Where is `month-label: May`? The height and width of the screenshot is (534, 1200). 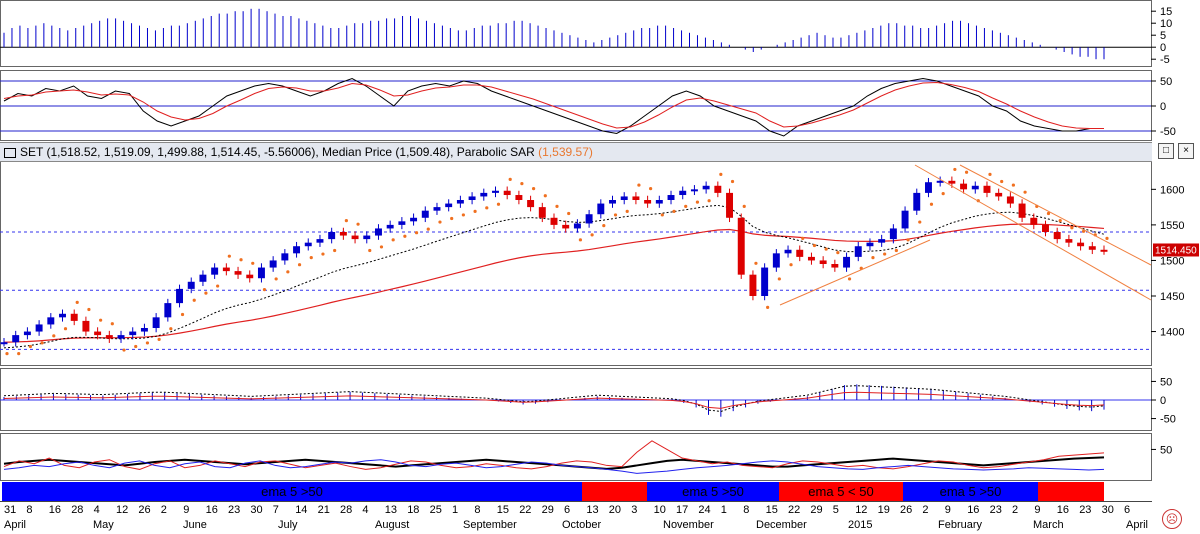
month-label: May is located at coordinates (103, 525).